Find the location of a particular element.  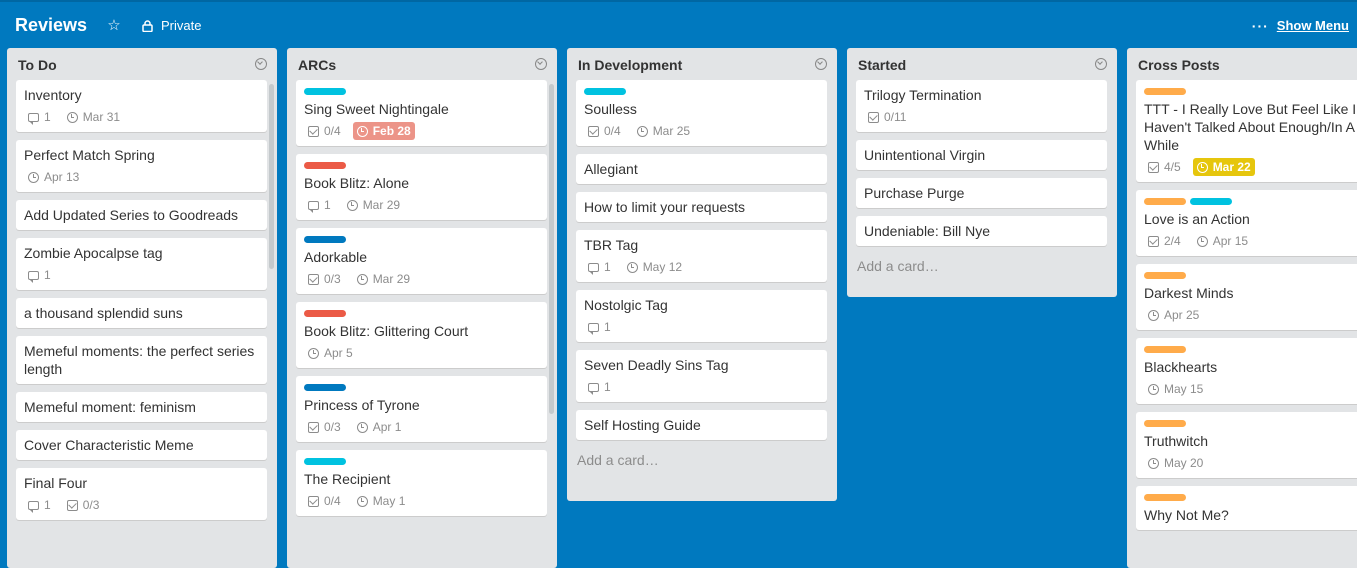

card: TBR Tag 1 May 12 is located at coordinates (701, 256).